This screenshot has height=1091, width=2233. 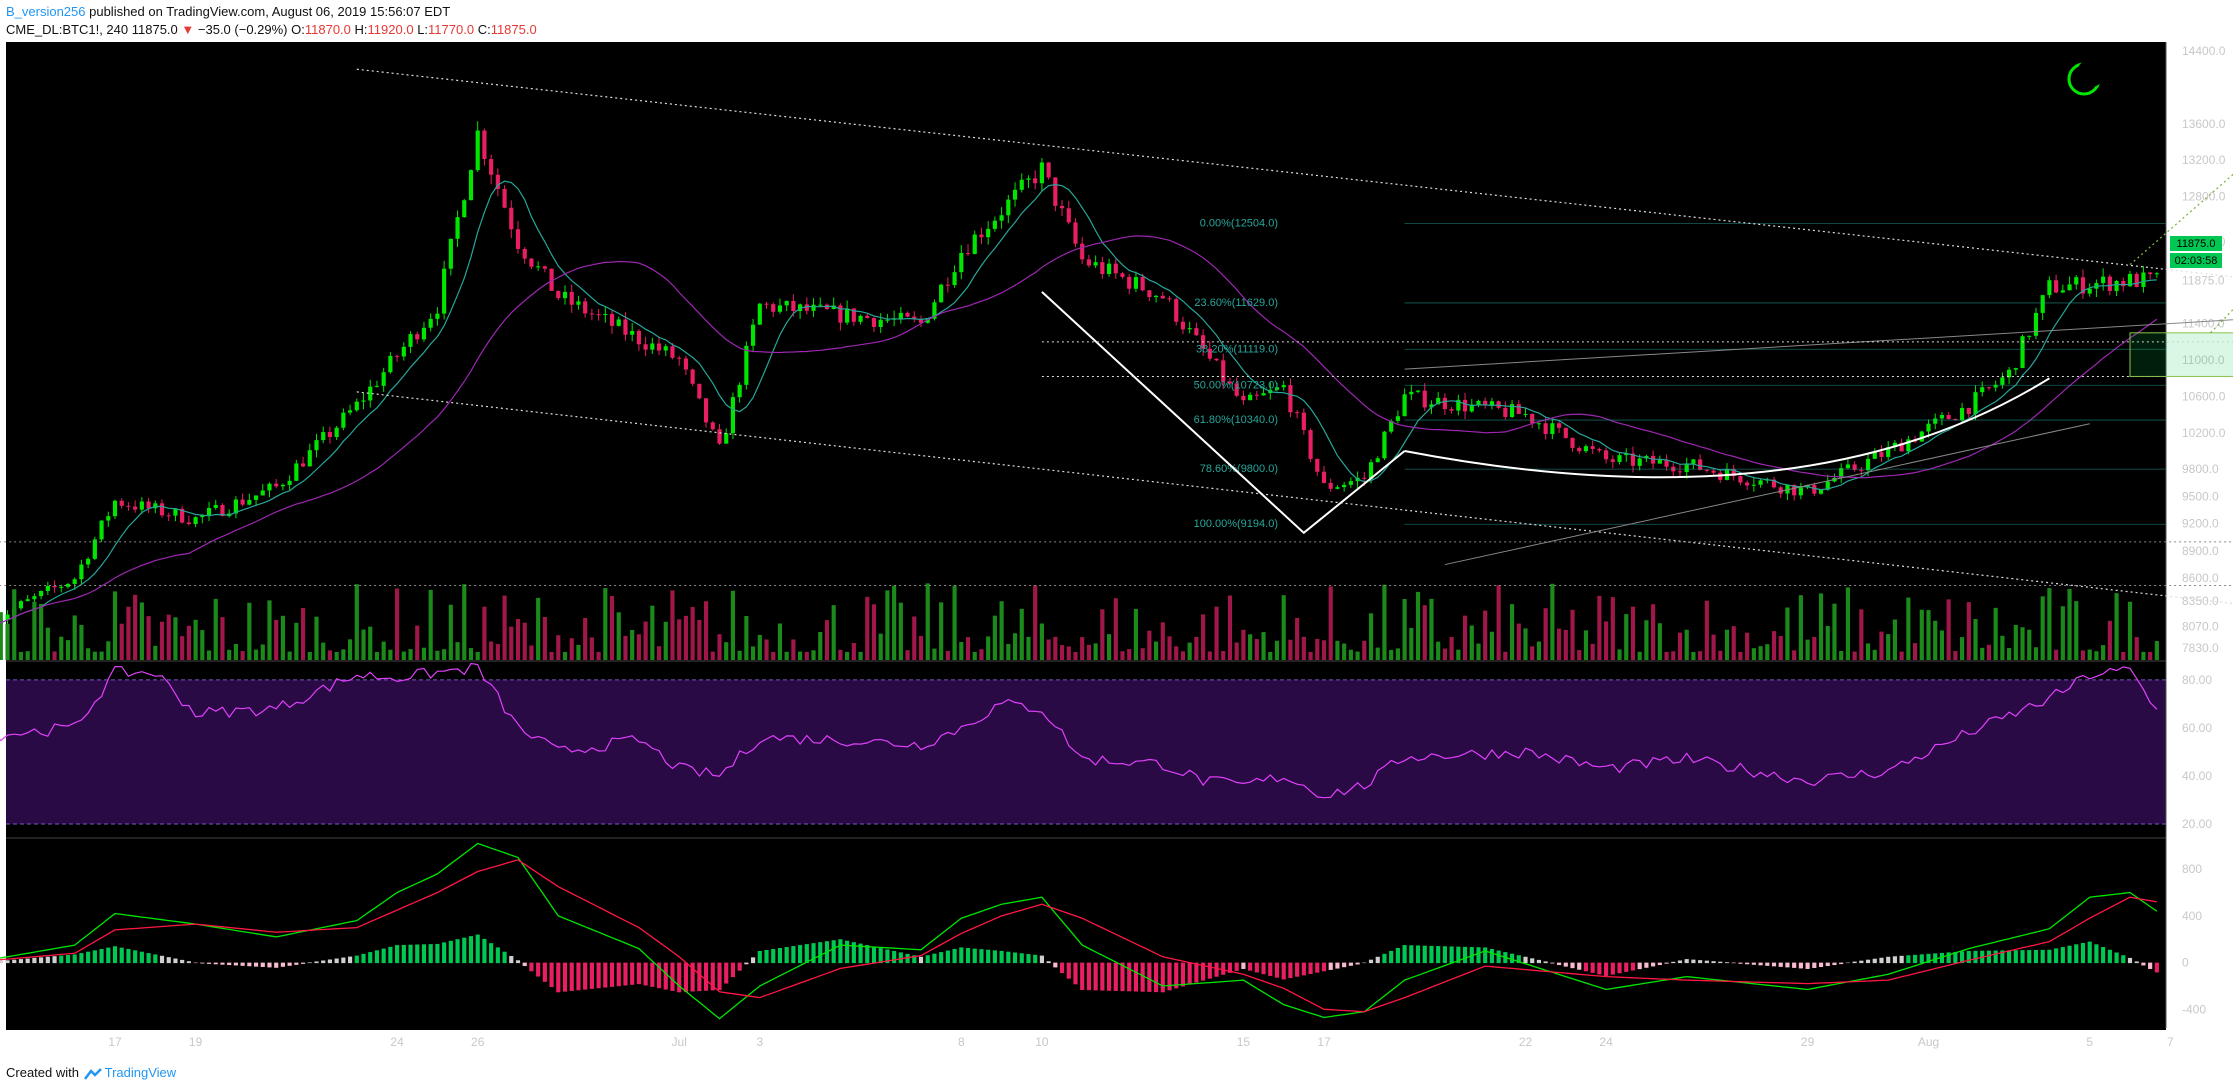 What do you see at coordinates (1236, 385) in the screenshot?
I see `fib-level-label: 50.00%(10723.0)` at bounding box center [1236, 385].